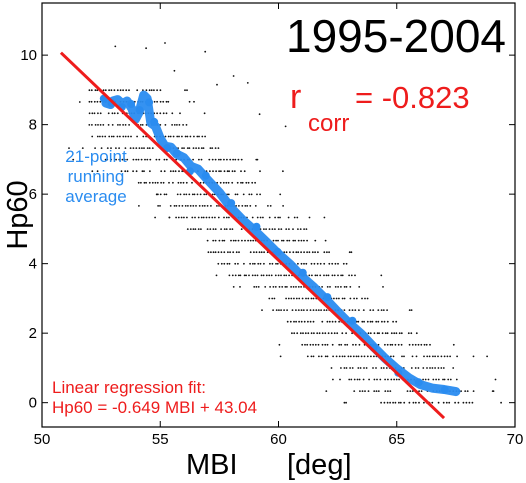 This screenshot has height=483, width=526. Describe the element at coordinates (396, 439) in the screenshot. I see `x-tick-label: 65` at that location.